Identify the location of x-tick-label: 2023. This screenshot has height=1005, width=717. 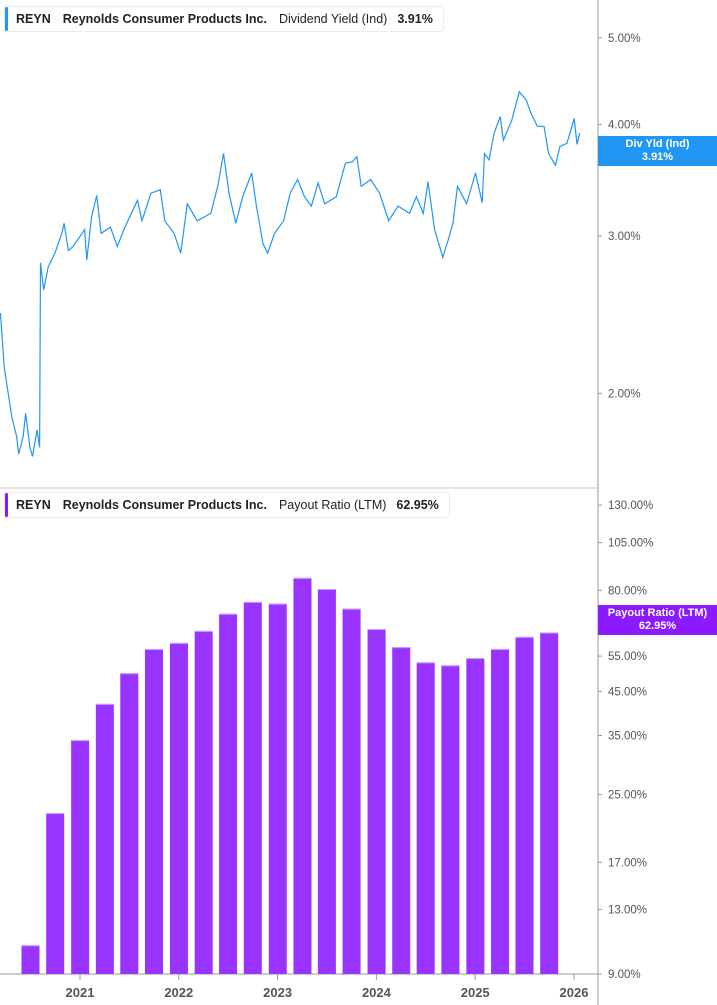
(277, 992).